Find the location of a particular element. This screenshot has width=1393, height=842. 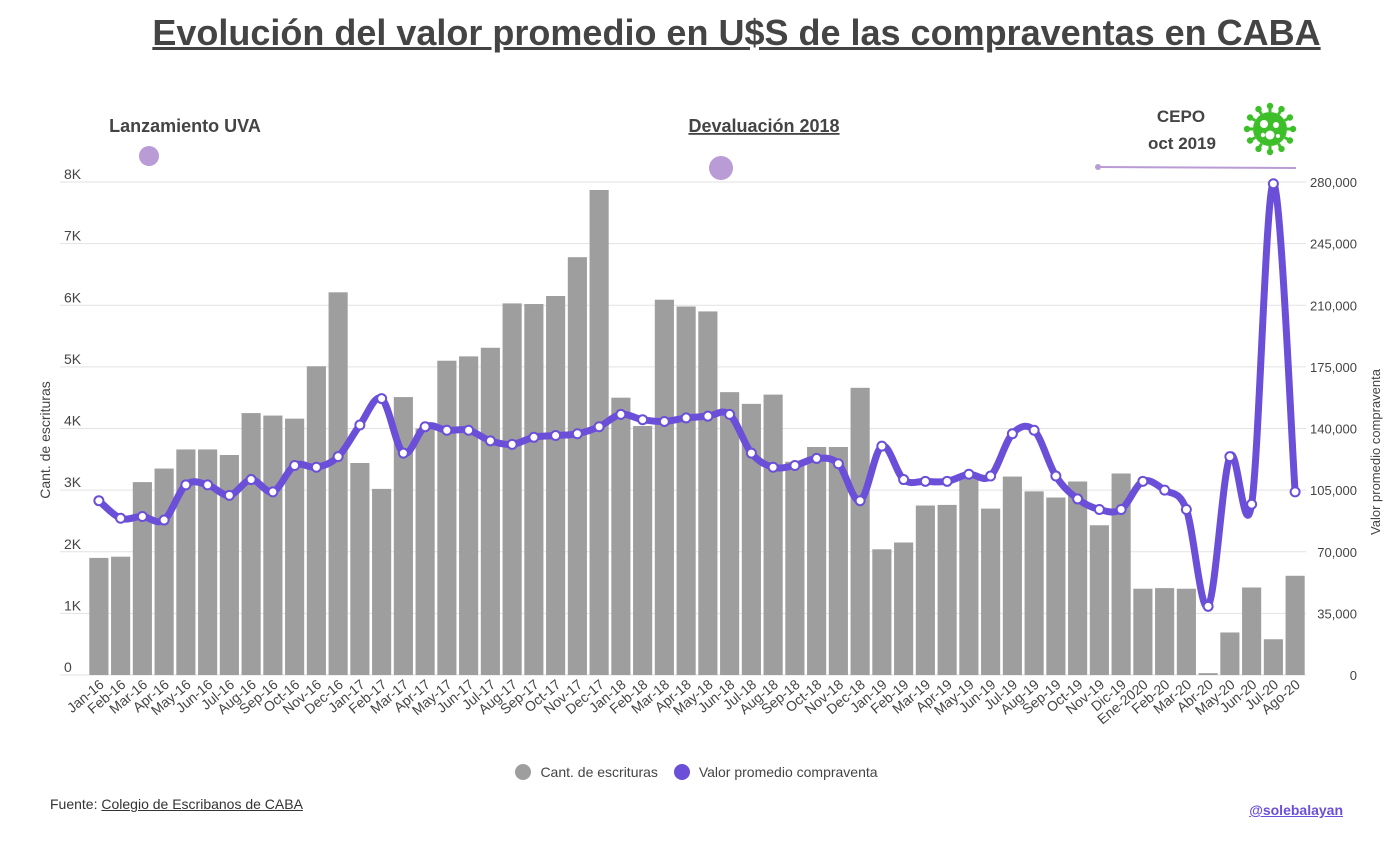

cepo-range-start is located at coordinates (1098, 167).